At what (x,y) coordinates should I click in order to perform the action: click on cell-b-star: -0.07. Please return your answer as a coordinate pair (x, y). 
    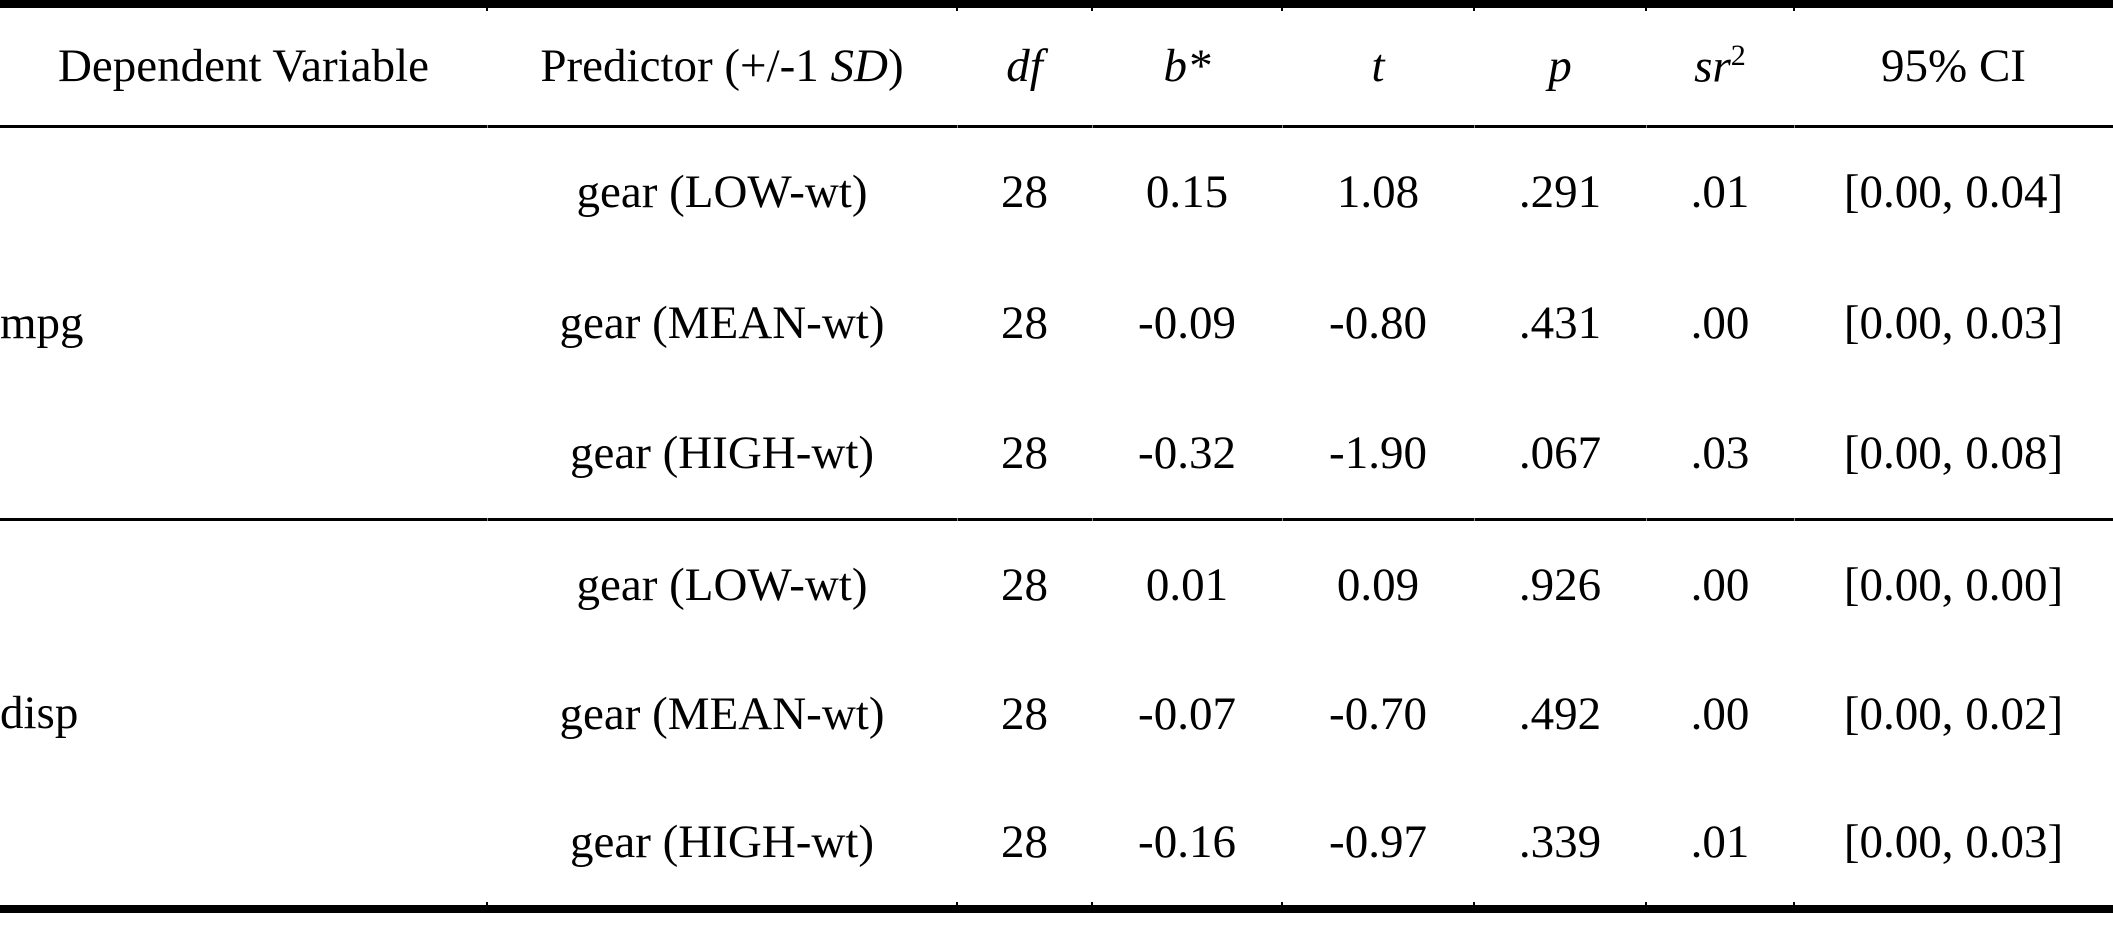
    Looking at the image, I should click on (1187, 714).